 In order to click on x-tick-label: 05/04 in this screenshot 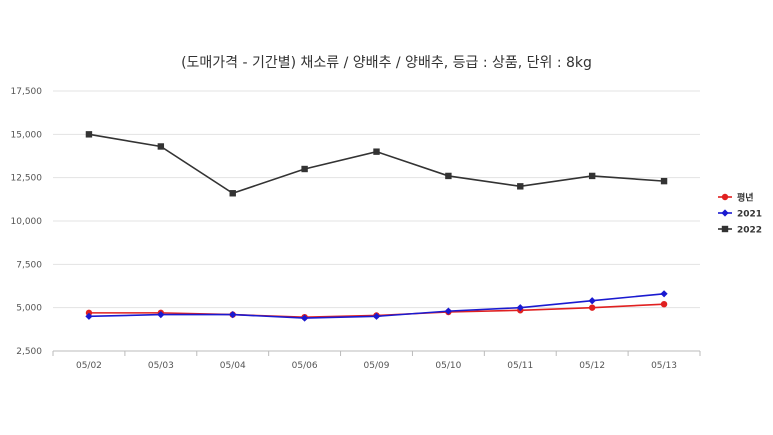, I will do `click(233, 366)`.